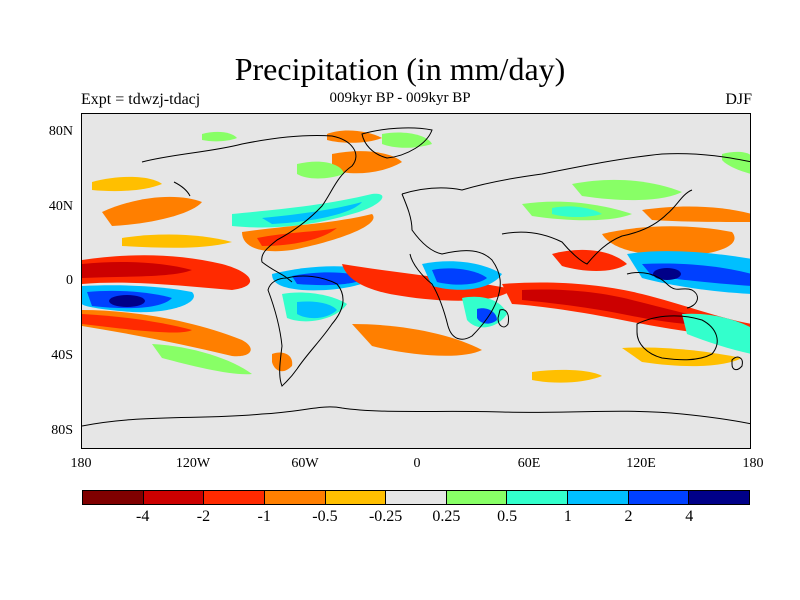 Image resolution: width=800 pixels, height=600 pixels. I want to click on lat-tick-label: 80S, so click(62, 430).